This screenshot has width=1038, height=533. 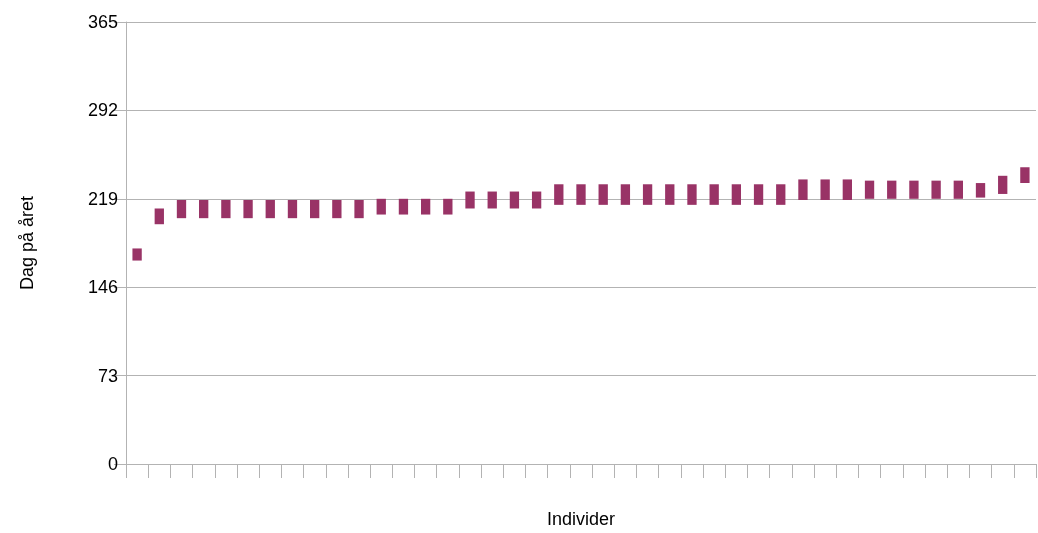 I want to click on y-tick-label: 219, so click(x=102, y=198).